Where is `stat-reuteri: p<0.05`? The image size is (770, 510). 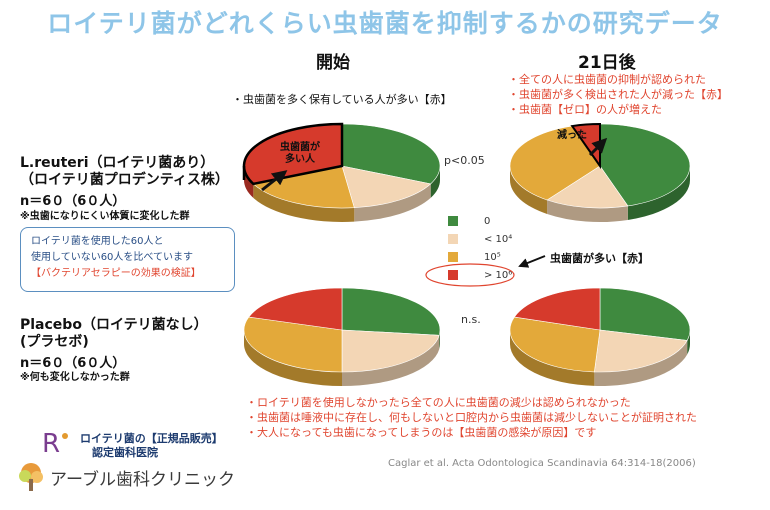
stat-reuteri: p<0.05 is located at coordinates (464, 160).